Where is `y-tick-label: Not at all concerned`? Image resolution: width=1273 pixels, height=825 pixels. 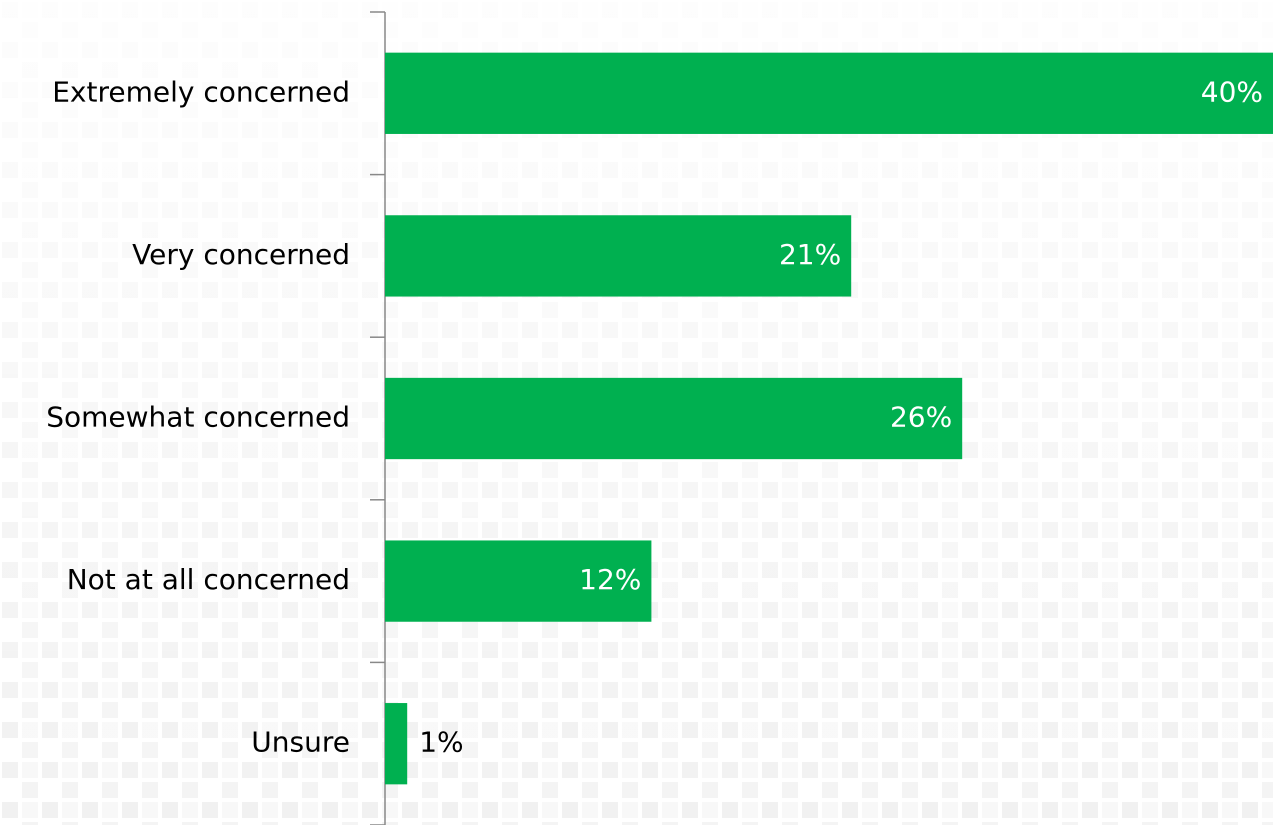 y-tick-label: Not at all concerned is located at coordinates (208, 579).